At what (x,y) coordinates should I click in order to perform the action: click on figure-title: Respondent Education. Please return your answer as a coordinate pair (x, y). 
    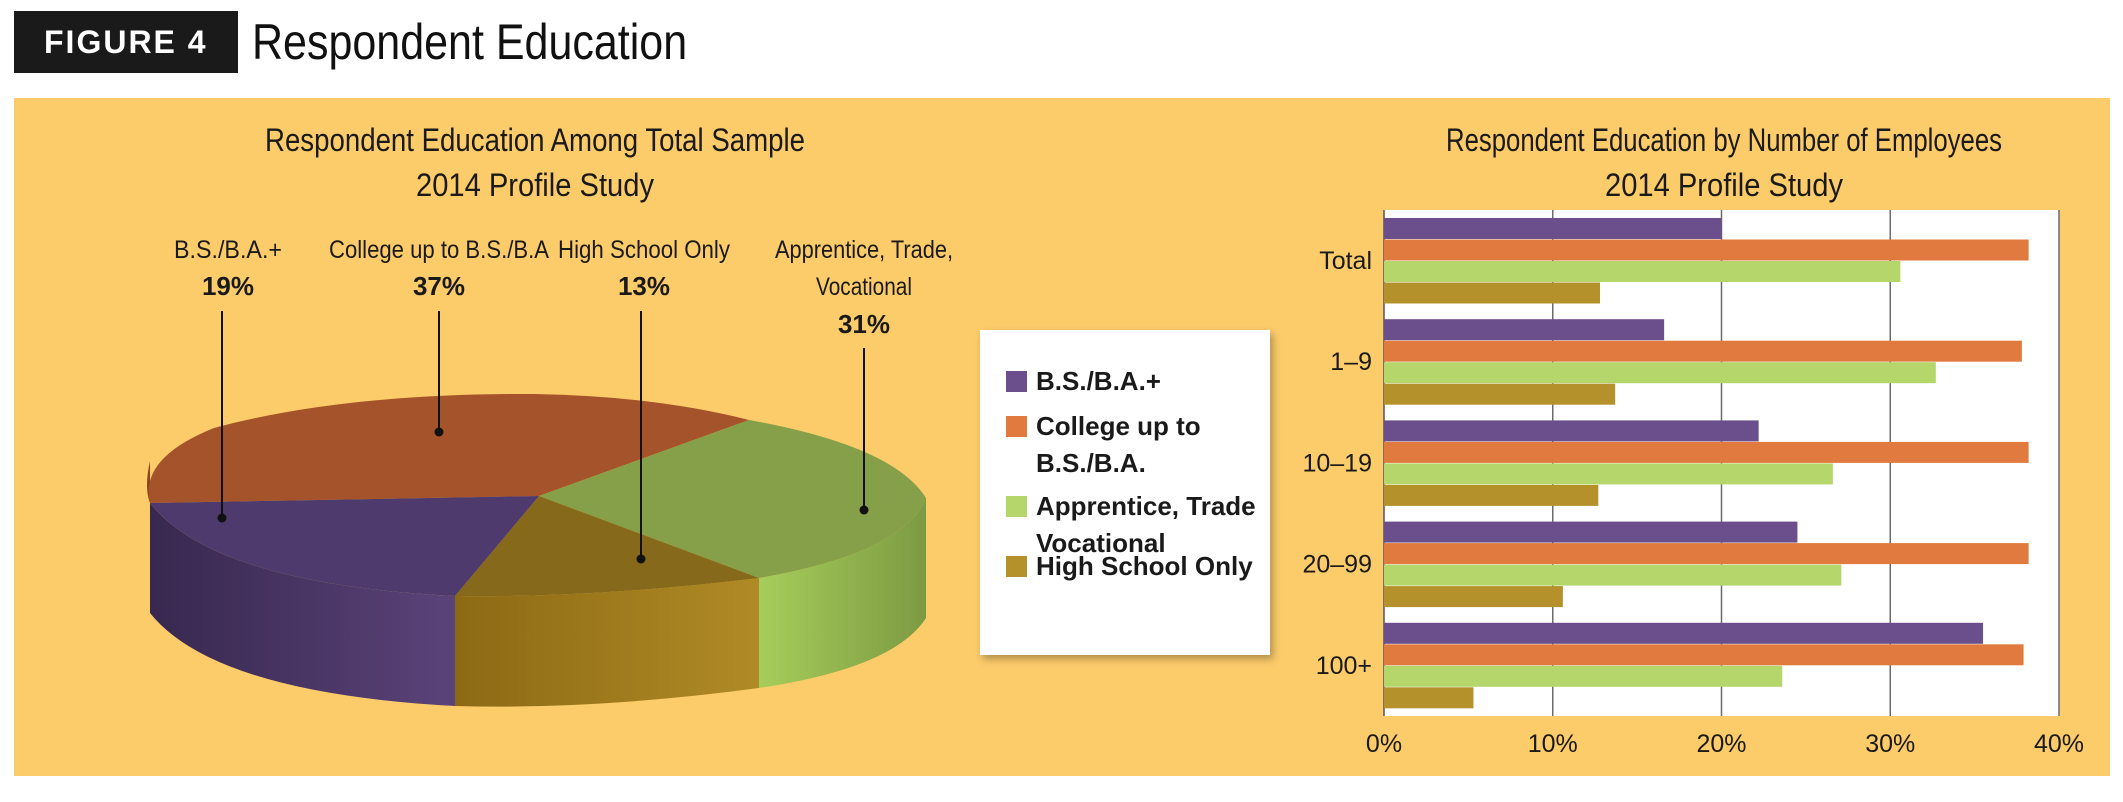
    Looking at the image, I should click on (469, 42).